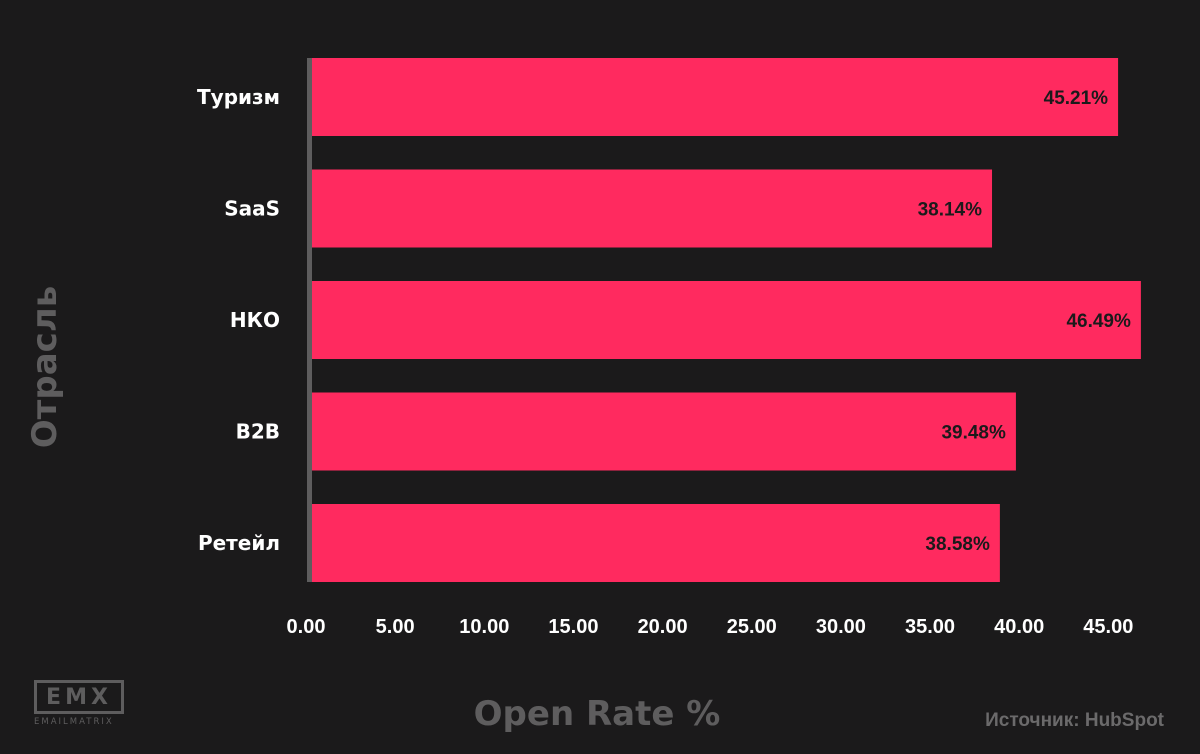 Image resolution: width=1200 pixels, height=754 pixels. Describe the element at coordinates (950, 210) in the screenshot. I see `value-label: 38.14%` at that location.